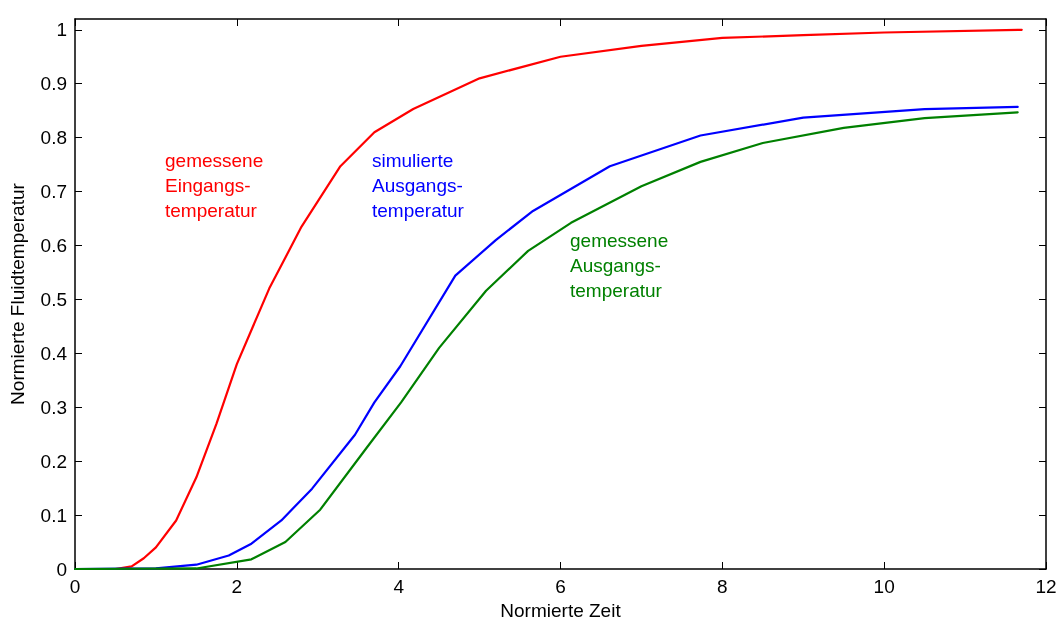  Describe the element at coordinates (61, 30) in the screenshot. I see `y-tick-label: 1` at that location.